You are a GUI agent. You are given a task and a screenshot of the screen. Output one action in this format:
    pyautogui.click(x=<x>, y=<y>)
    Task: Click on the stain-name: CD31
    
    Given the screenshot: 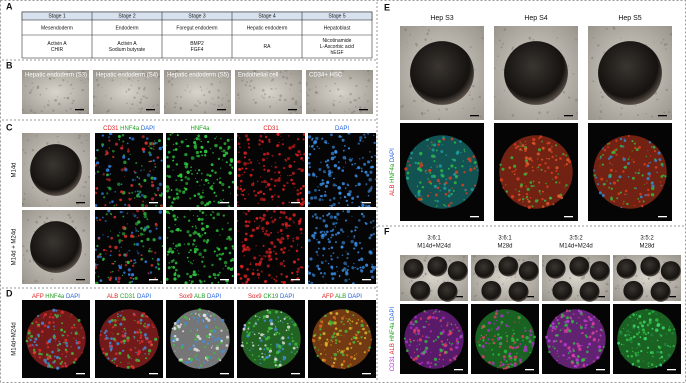 What is the action you would take?
    pyautogui.click(x=271, y=129)
    